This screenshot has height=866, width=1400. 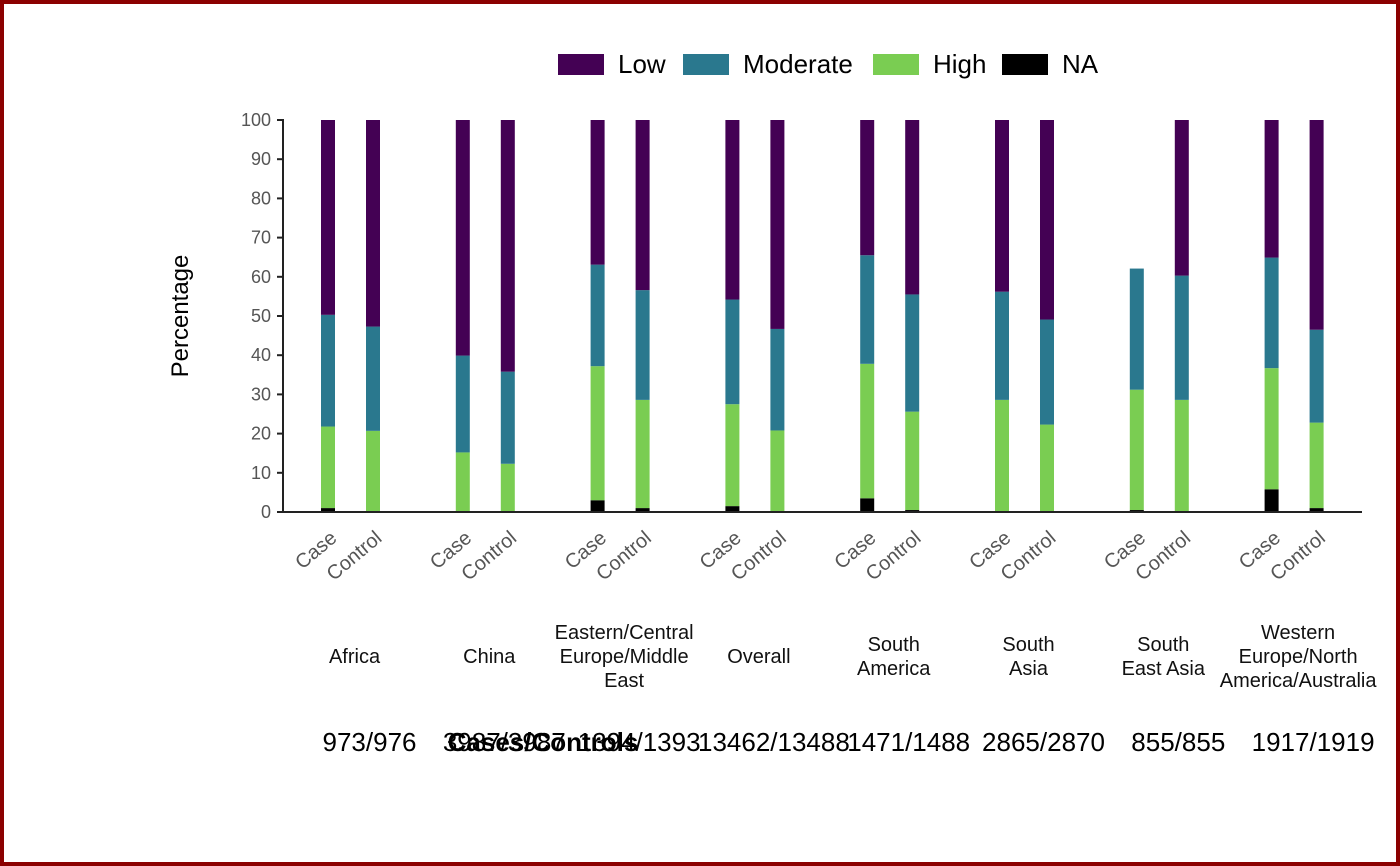 What do you see at coordinates (1025, 64) in the screenshot?
I see `legend-swatch-na` at bounding box center [1025, 64].